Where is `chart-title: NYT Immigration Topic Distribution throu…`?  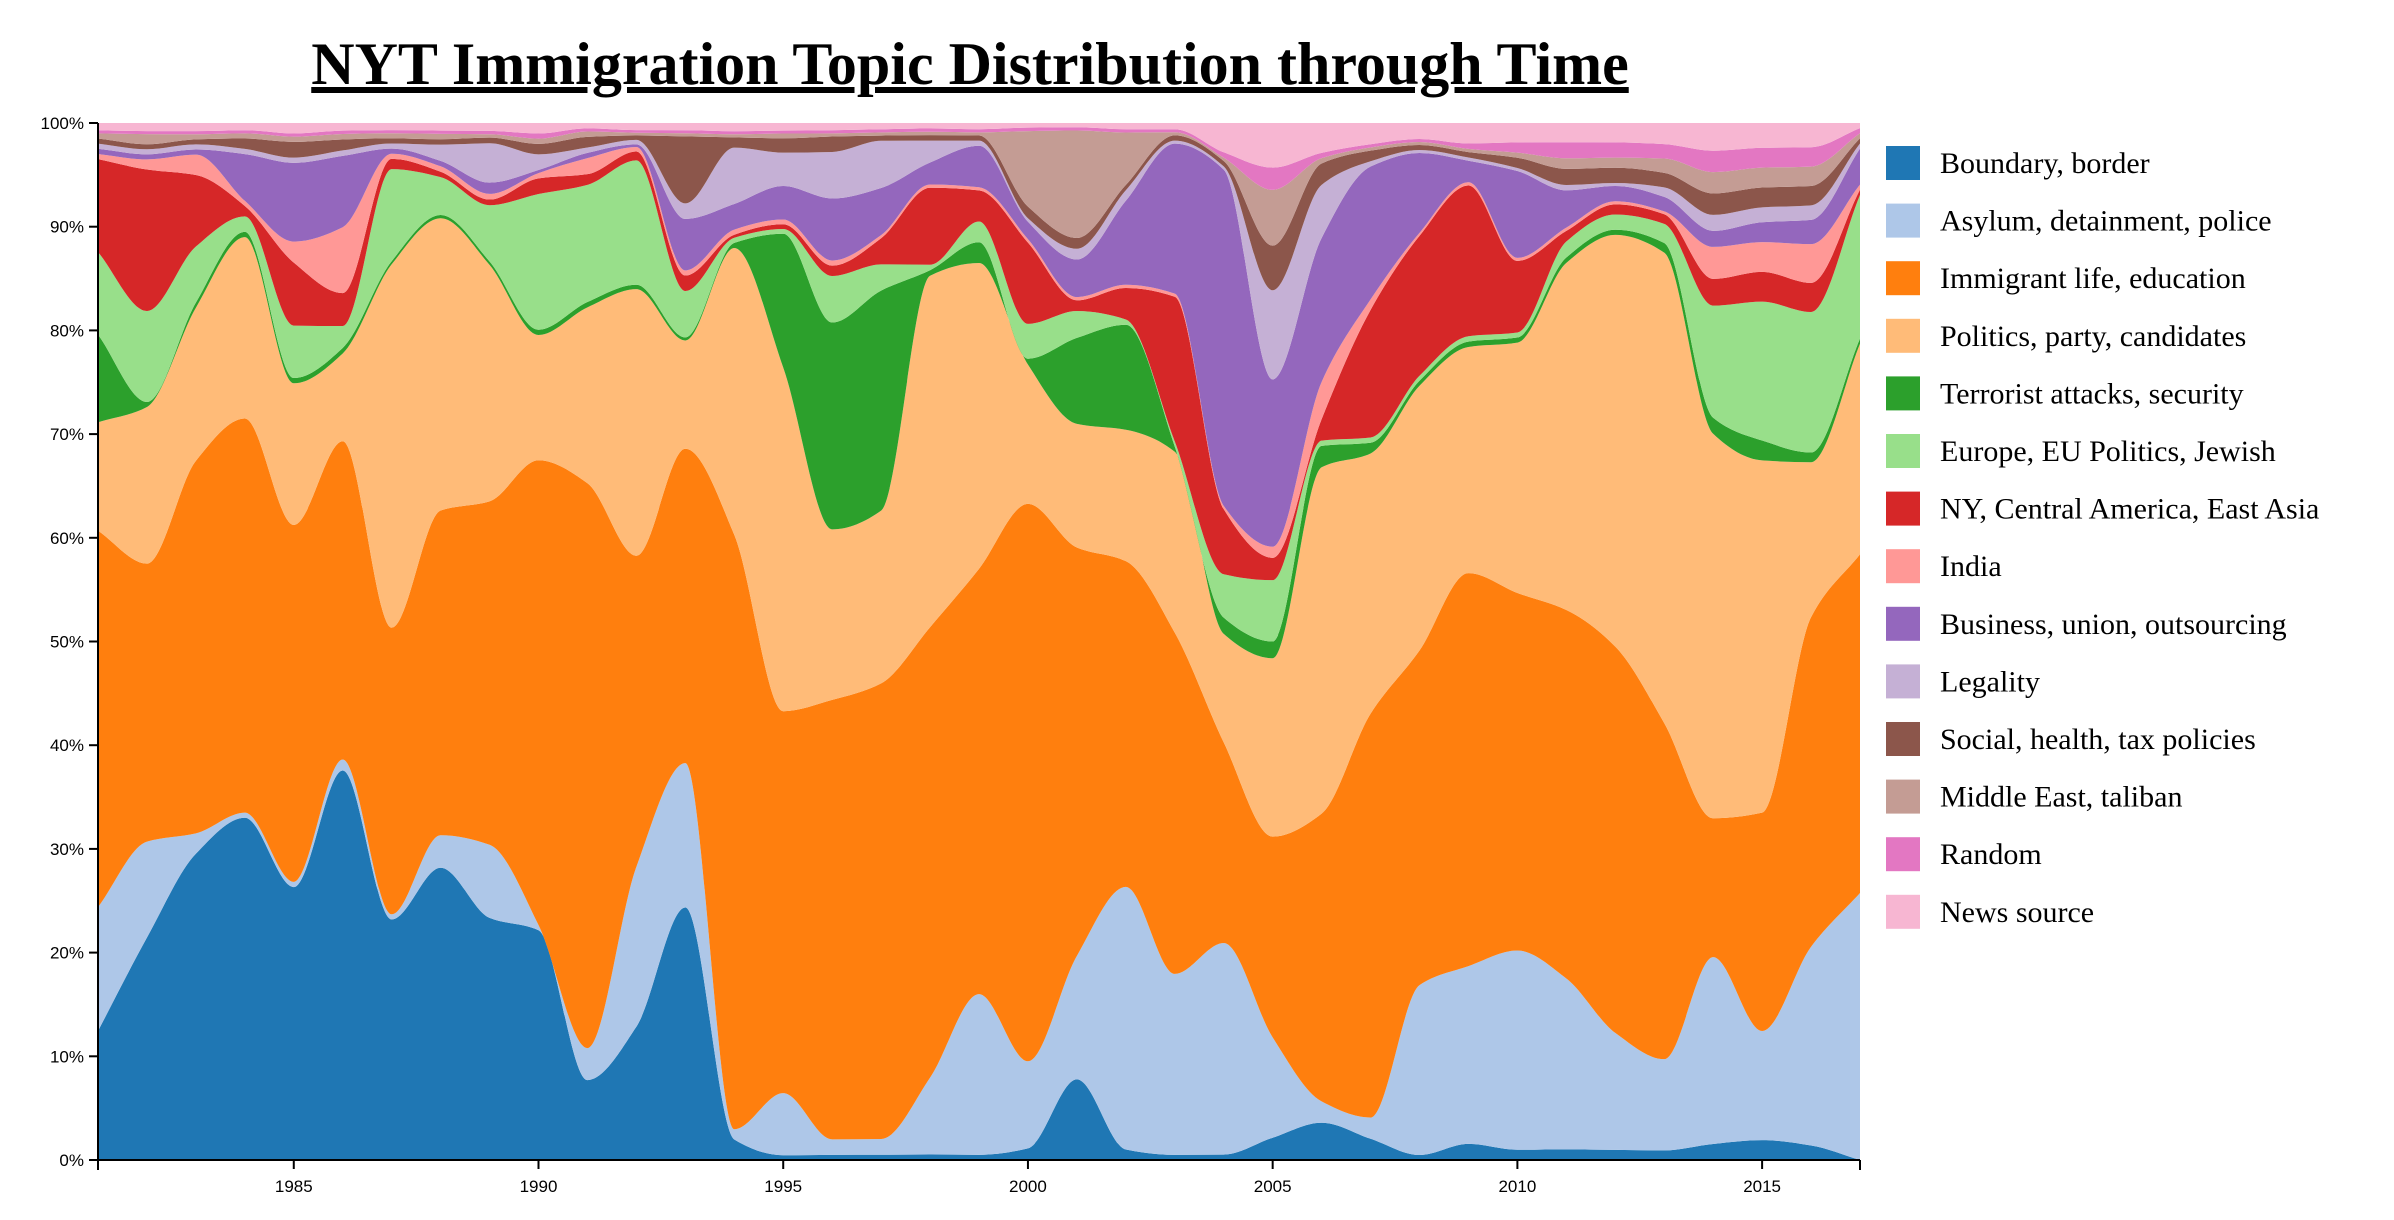 chart-title: NYT Immigration Topic Distribution throu… is located at coordinates (969, 64).